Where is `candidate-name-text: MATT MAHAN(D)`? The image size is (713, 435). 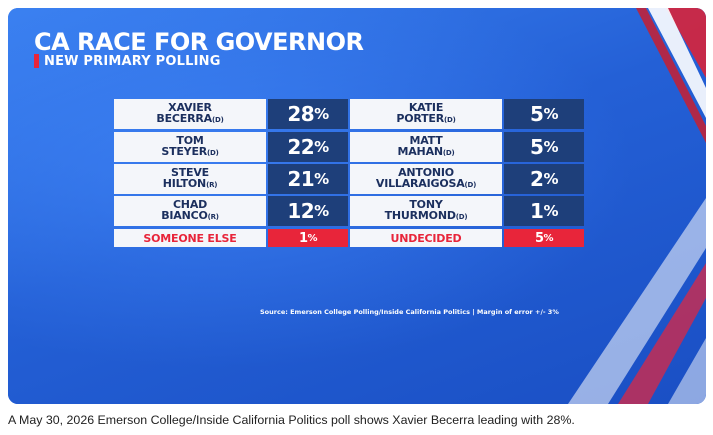
candidate-name-text: MATT MAHAN(D) is located at coordinates (426, 147).